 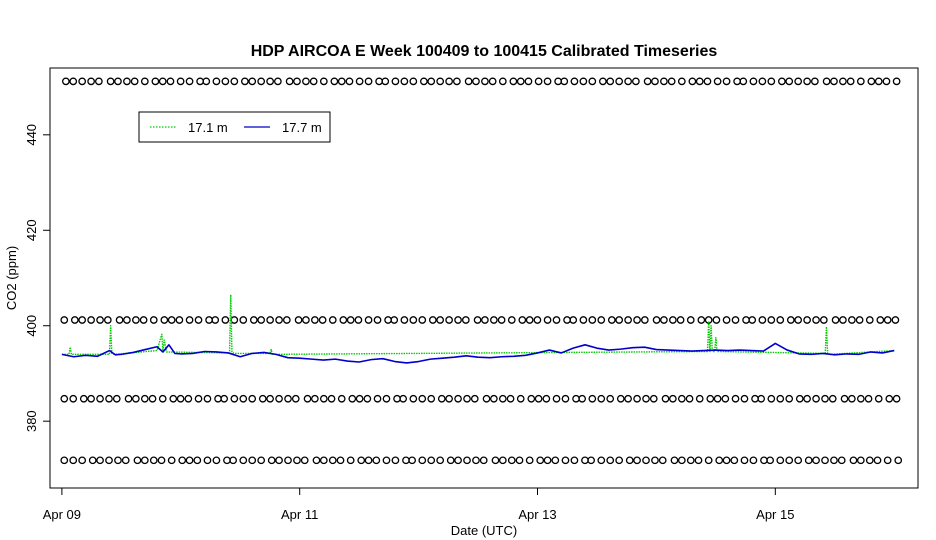 I want to click on x-tick-label: Apr 13, so click(x=537, y=514).